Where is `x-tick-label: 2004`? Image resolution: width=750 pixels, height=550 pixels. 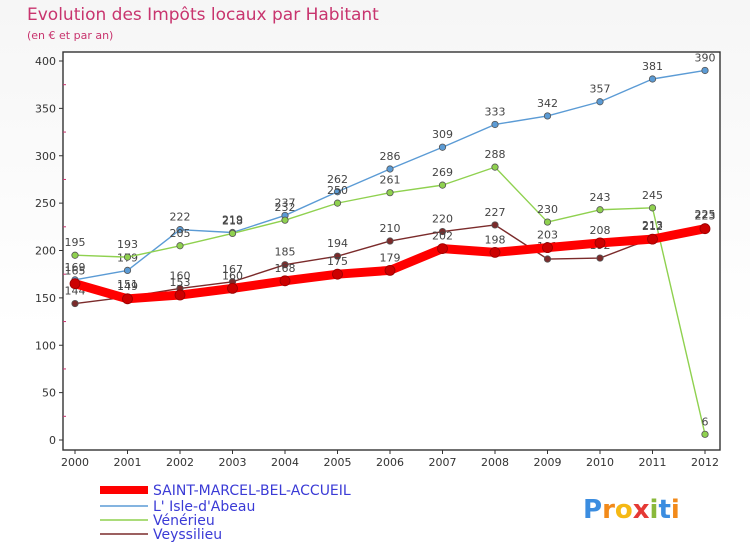
x-tick-label: 2004 is located at coordinates (285, 462).